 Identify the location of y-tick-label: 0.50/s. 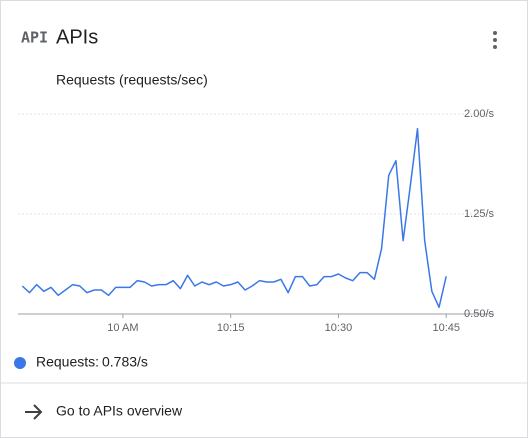
(479, 314).